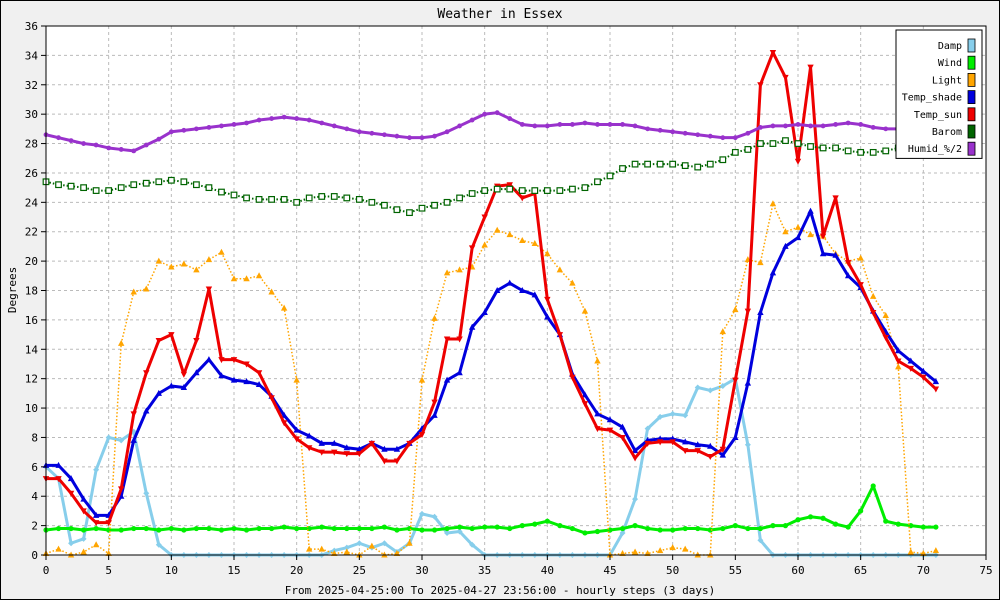 The width and height of the screenshot is (1000, 600). Describe the element at coordinates (46, 570) in the screenshot. I see `x-tick-label: 0` at that location.